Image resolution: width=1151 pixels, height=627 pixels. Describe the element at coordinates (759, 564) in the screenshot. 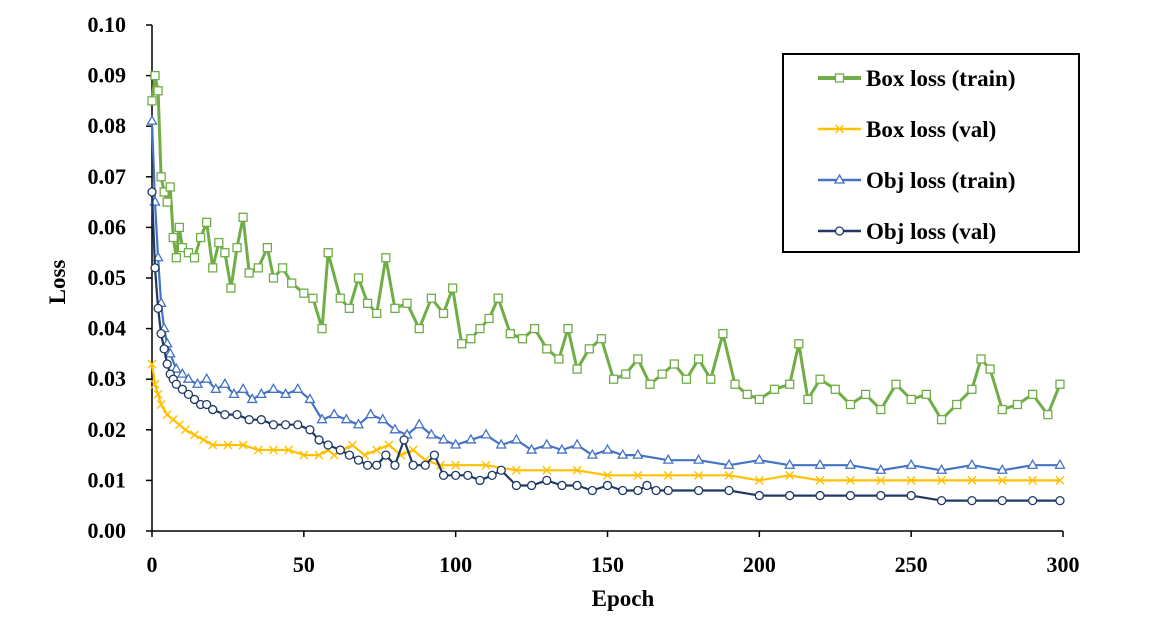

I see `x-tick-label: 200` at that location.